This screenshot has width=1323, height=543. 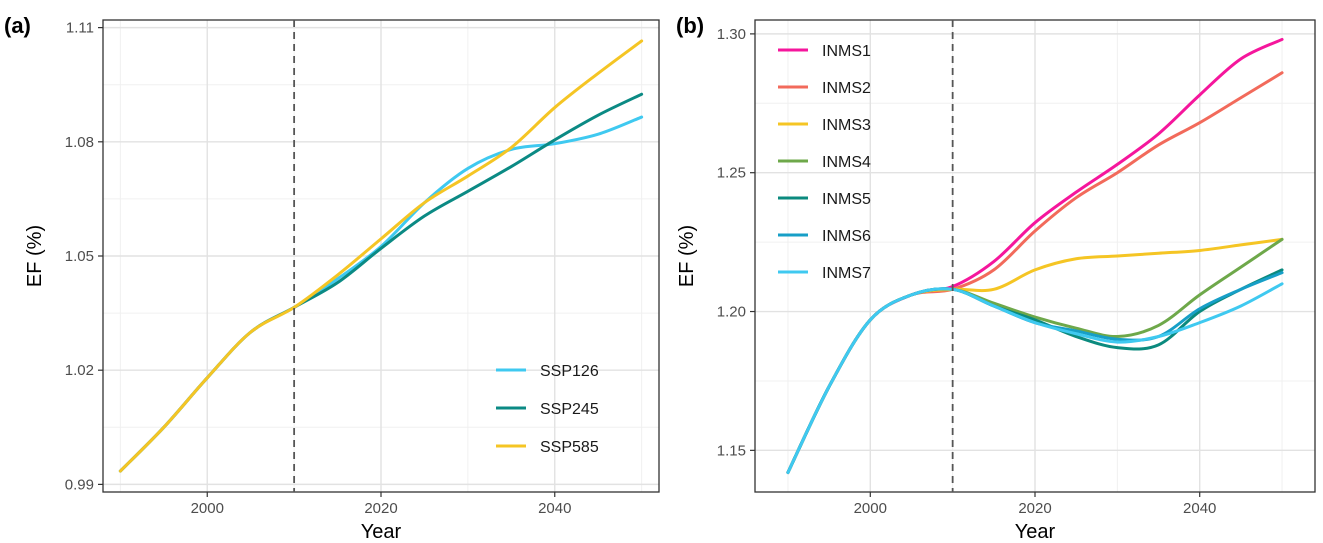 I want to click on y-tick-label: 1.25, so click(x=731, y=173).